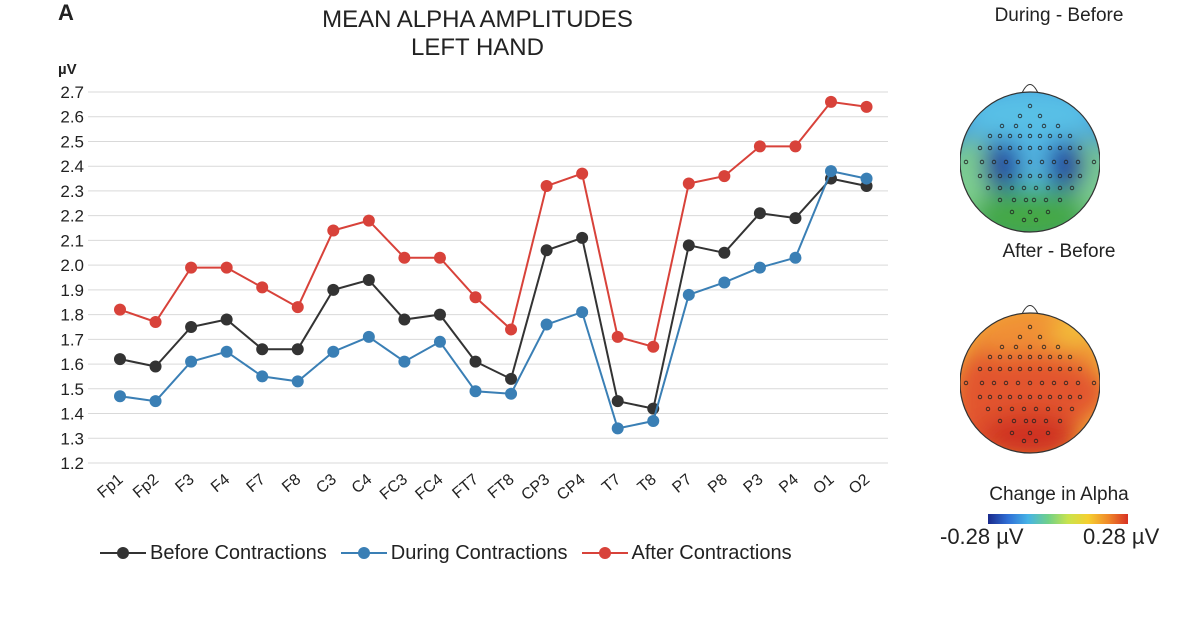  What do you see at coordinates (256, 483) in the screenshot?
I see `x-tick-label: F7` at bounding box center [256, 483].